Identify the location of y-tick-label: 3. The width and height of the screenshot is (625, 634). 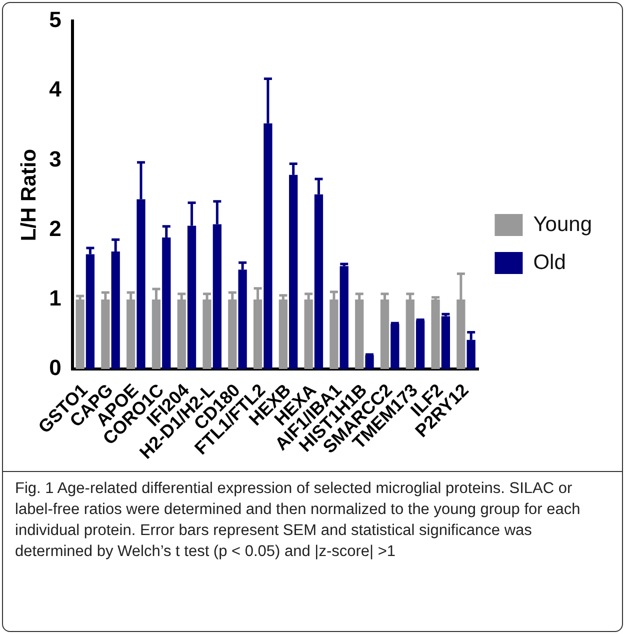
(55, 159).